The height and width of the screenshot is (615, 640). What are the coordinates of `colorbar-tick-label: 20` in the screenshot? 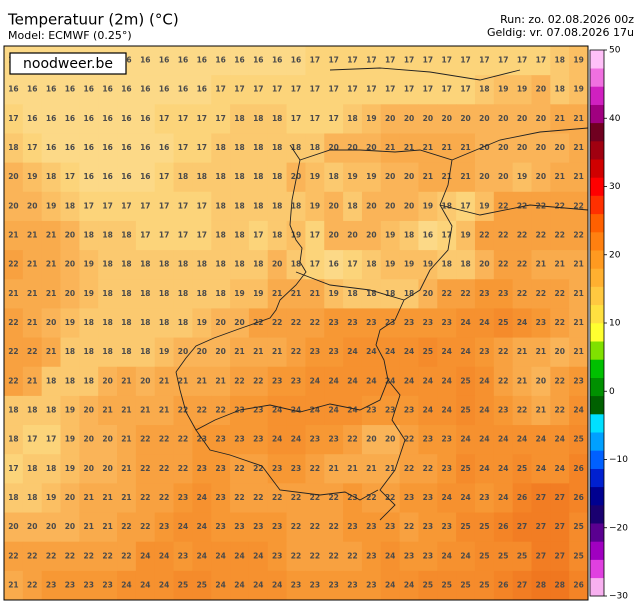 It's located at (615, 255).